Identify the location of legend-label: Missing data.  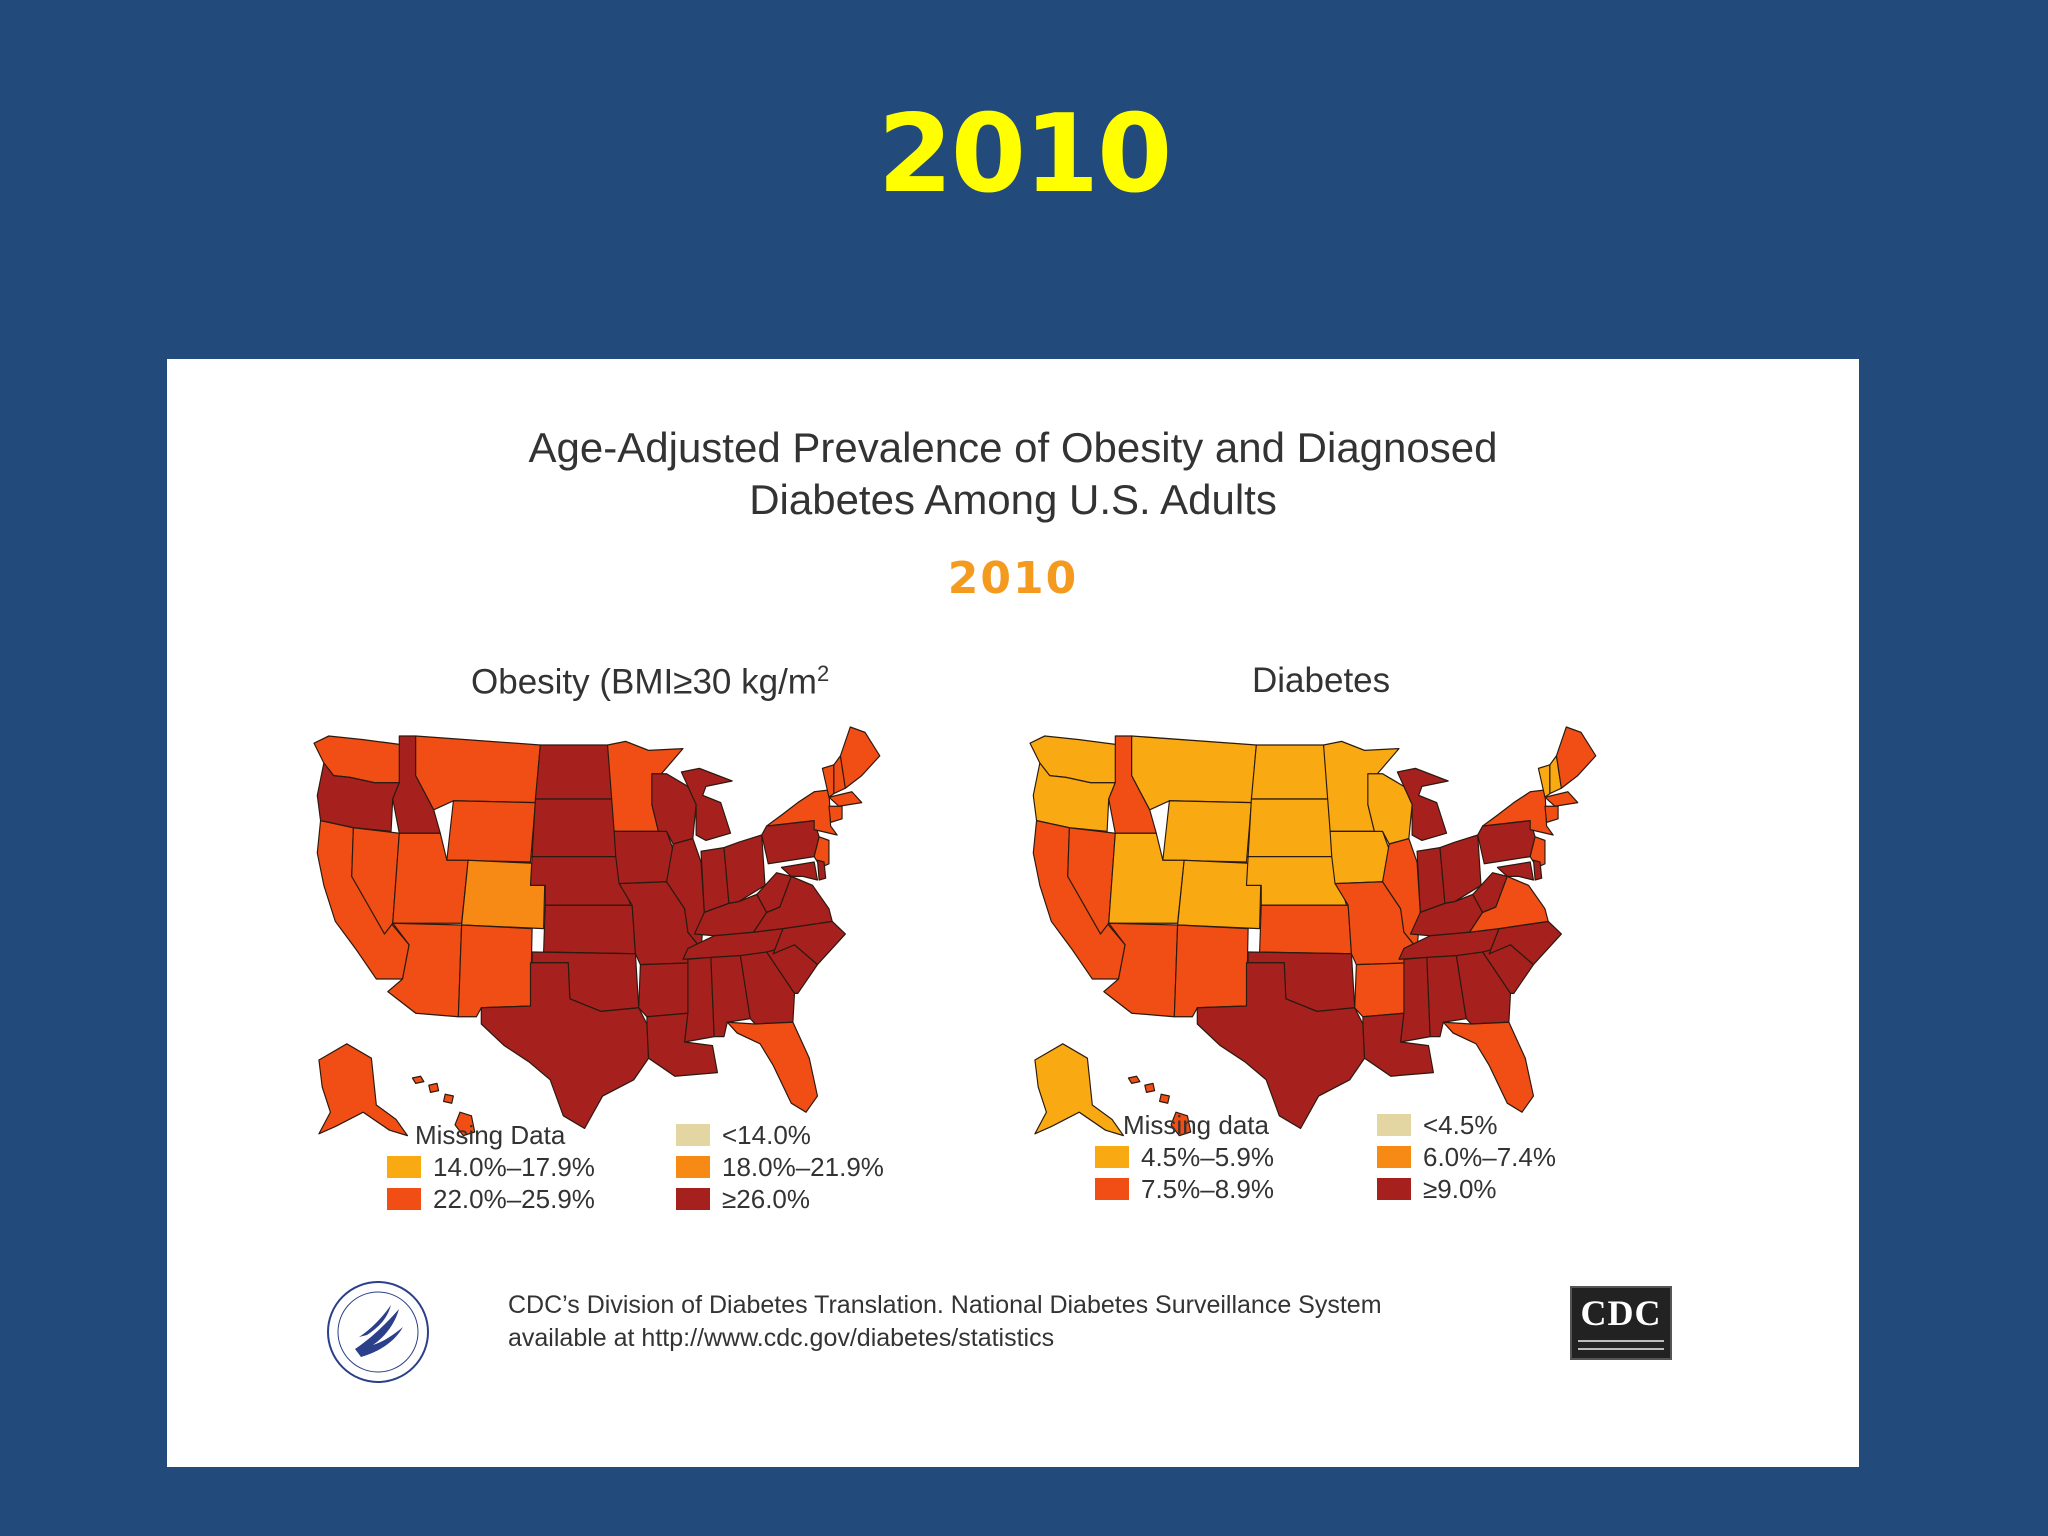
(1196, 1125).